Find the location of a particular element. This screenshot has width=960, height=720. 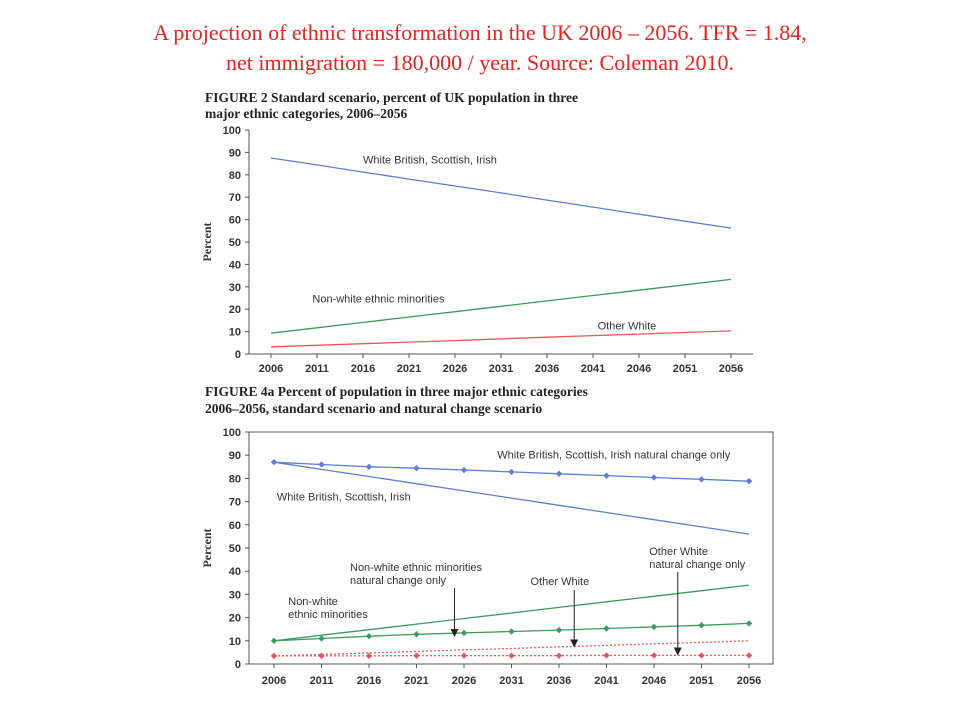

fig2-x-tick-label: 2036 is located at coordinates (547, 369).